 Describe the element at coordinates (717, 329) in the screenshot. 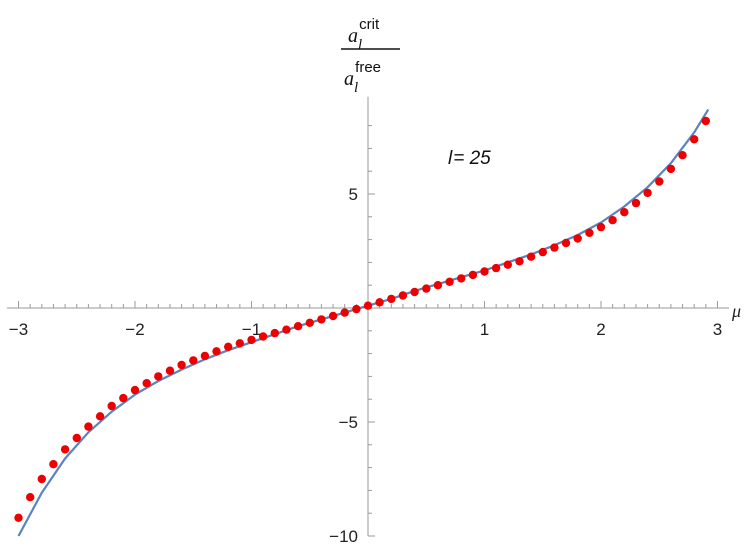

I see `x-tick-label: 3` at that location.